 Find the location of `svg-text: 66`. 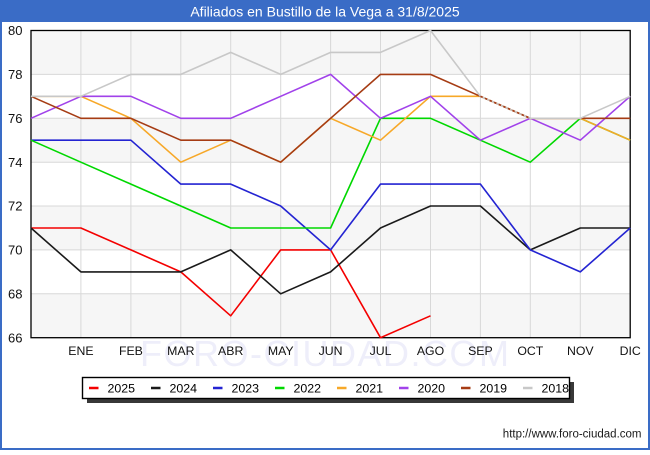

svg-text: 66 is located at coordinates (15, 337).